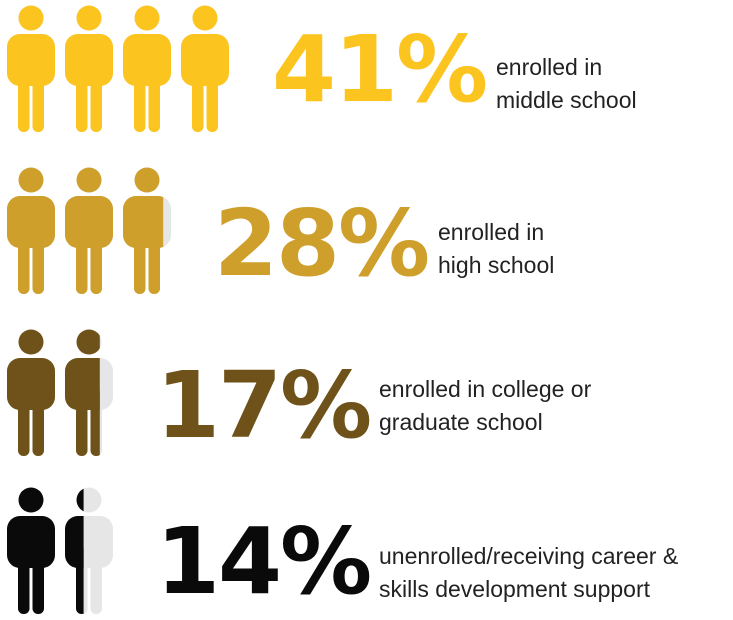 Image resolution: width=733 pixels, height=620 pixels. What do you see at coordinates (322, 243) in the screenshot?
I see `percent-label: 28%` at bounding box center [322, 243].